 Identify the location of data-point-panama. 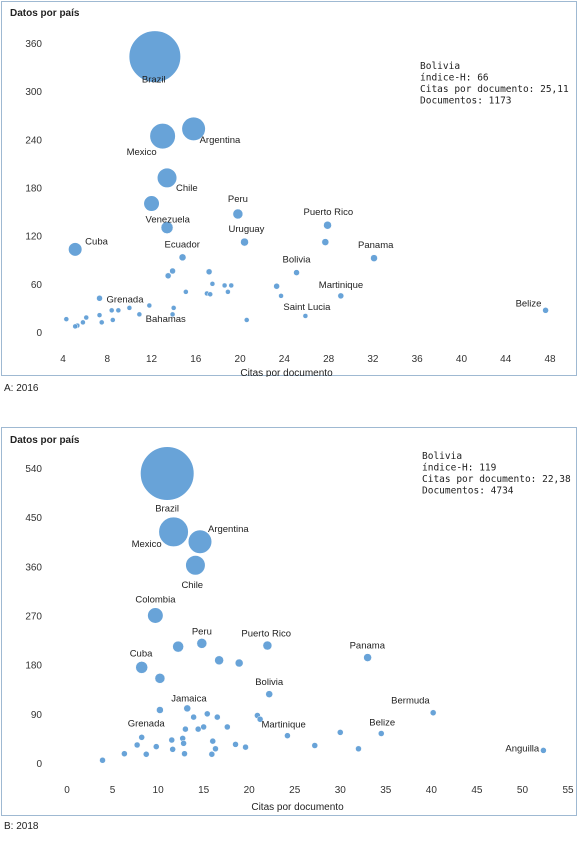
(374, 258).